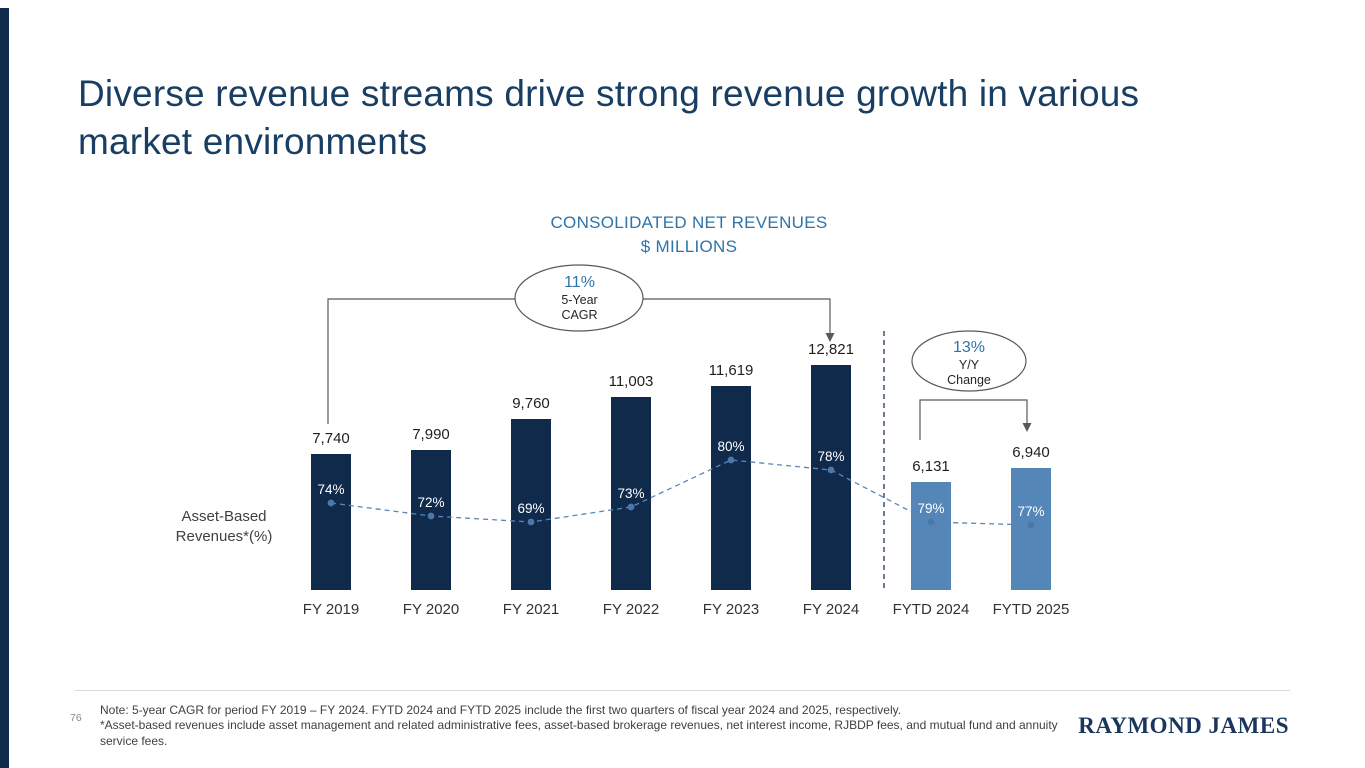  I want to click on cagr-bracket-left-line, so click(421, 361).